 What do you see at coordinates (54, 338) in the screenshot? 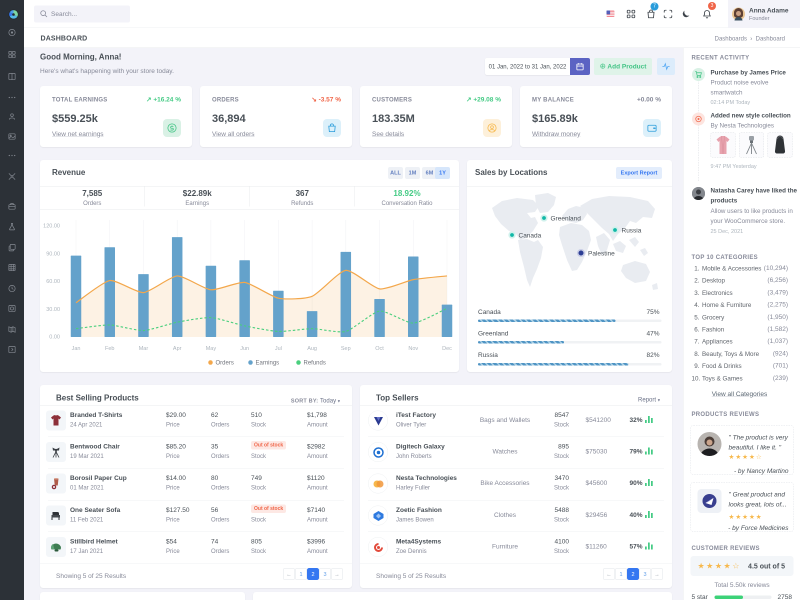
I see `svg-text: 0.00` at bounding box center [54, 338].